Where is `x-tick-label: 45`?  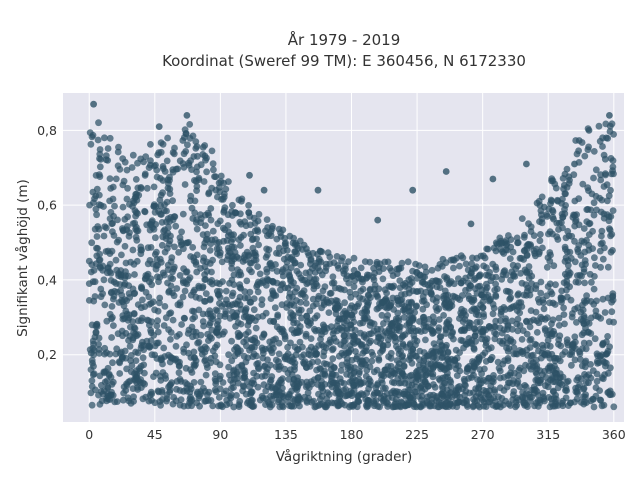
x-tick-label: 45 is located at coordinates (155, 434).